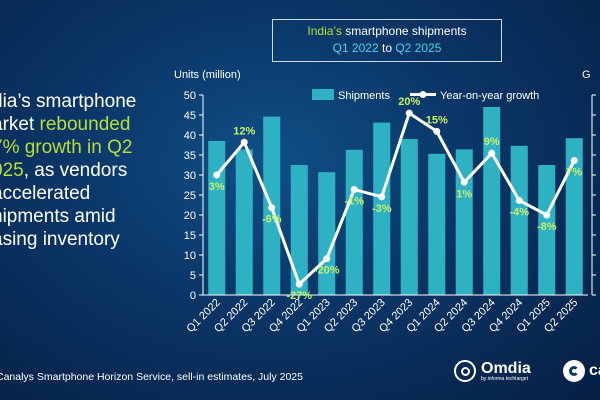  I want to click on legend-label-shipments: Shipments, so click(364, 96).